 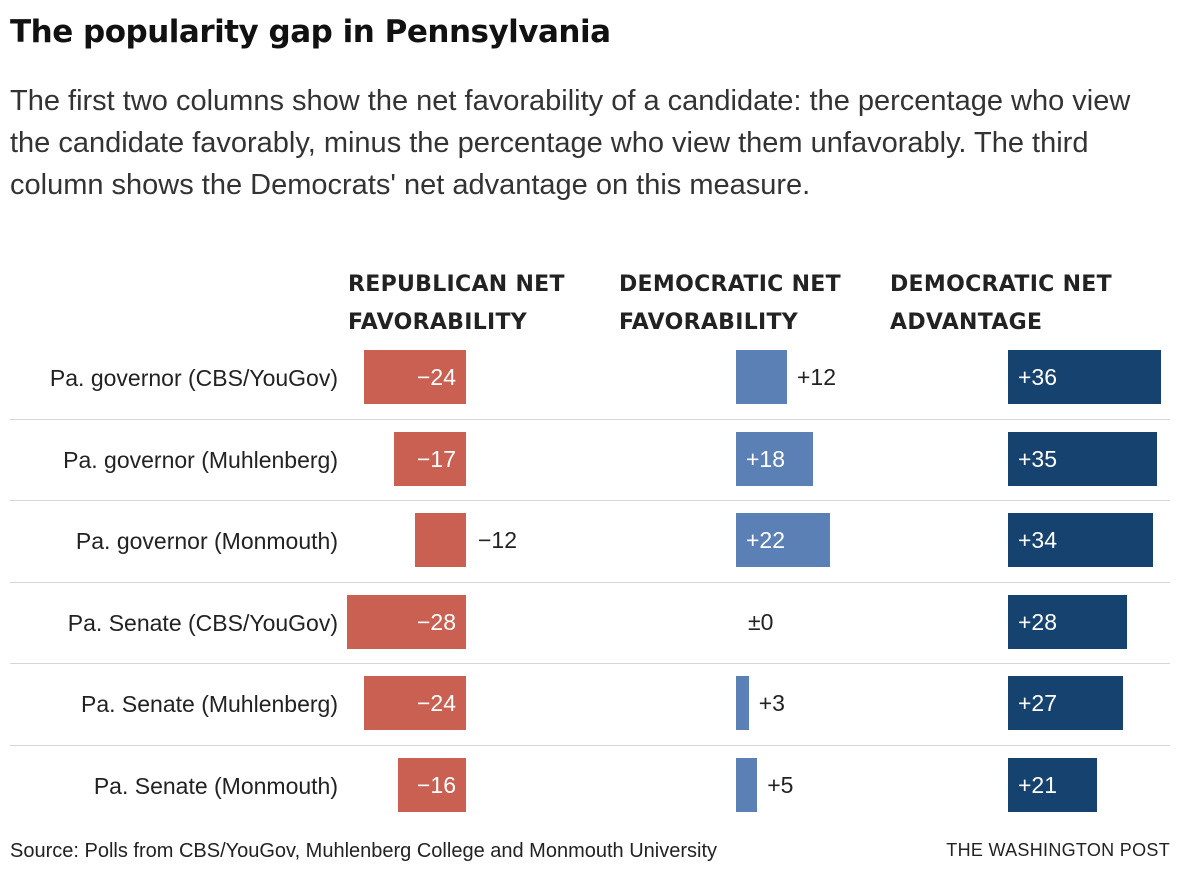 What do you see at coordinates (780, 784) in the screenshot?
I see `democratic-value-label: +5` at bounding box center [780, 784].